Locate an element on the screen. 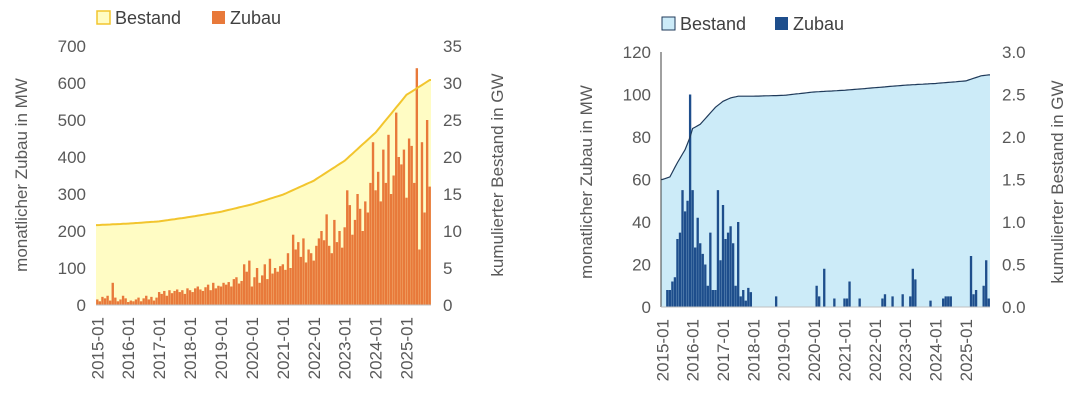 This screenshot has width=1075, height=401. y-tick-right-label: 20 is located at coordinates (452, 157).